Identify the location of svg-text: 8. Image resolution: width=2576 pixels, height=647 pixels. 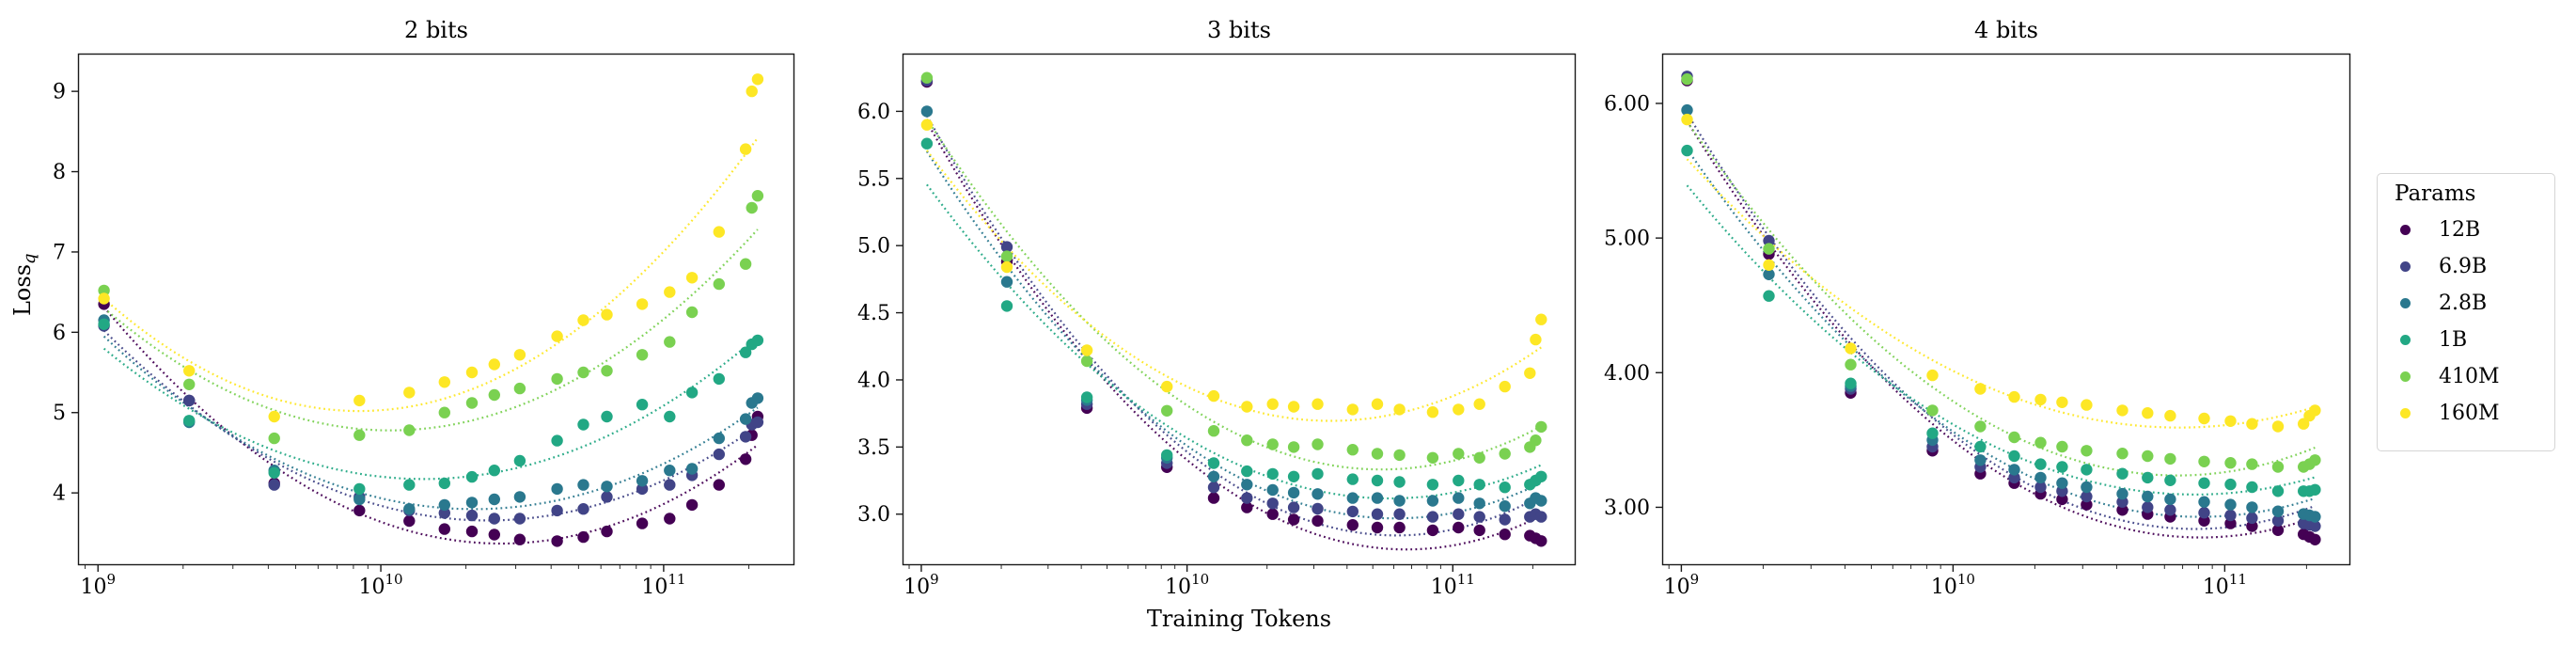
(60, 172).